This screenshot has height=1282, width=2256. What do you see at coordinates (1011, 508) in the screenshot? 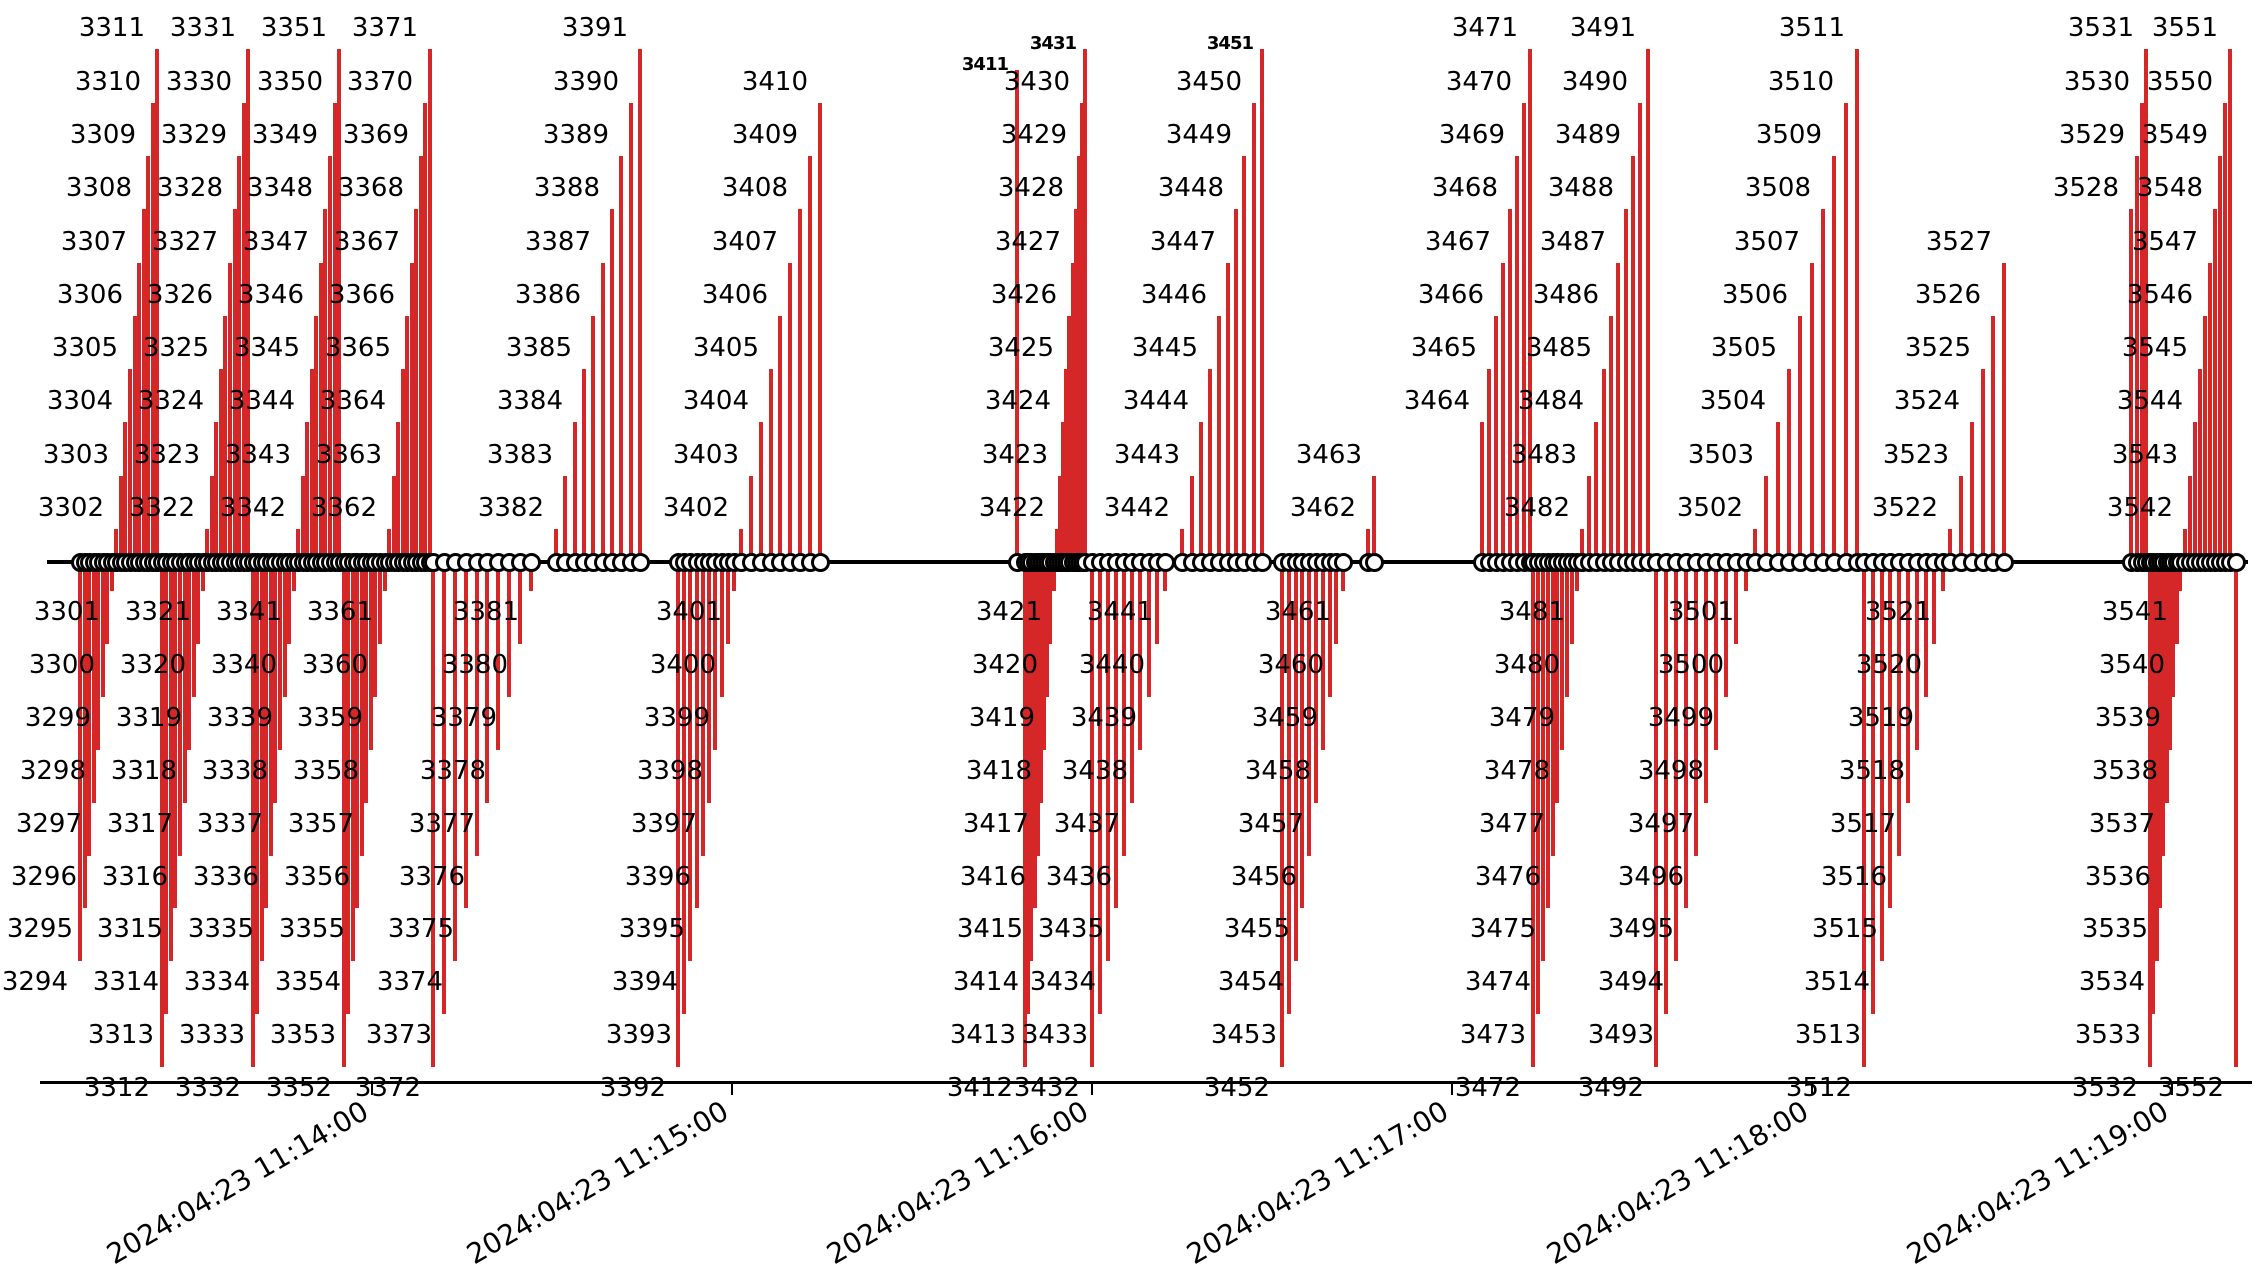
I see `event-label: 3422` at bounding box center [1011, 508].